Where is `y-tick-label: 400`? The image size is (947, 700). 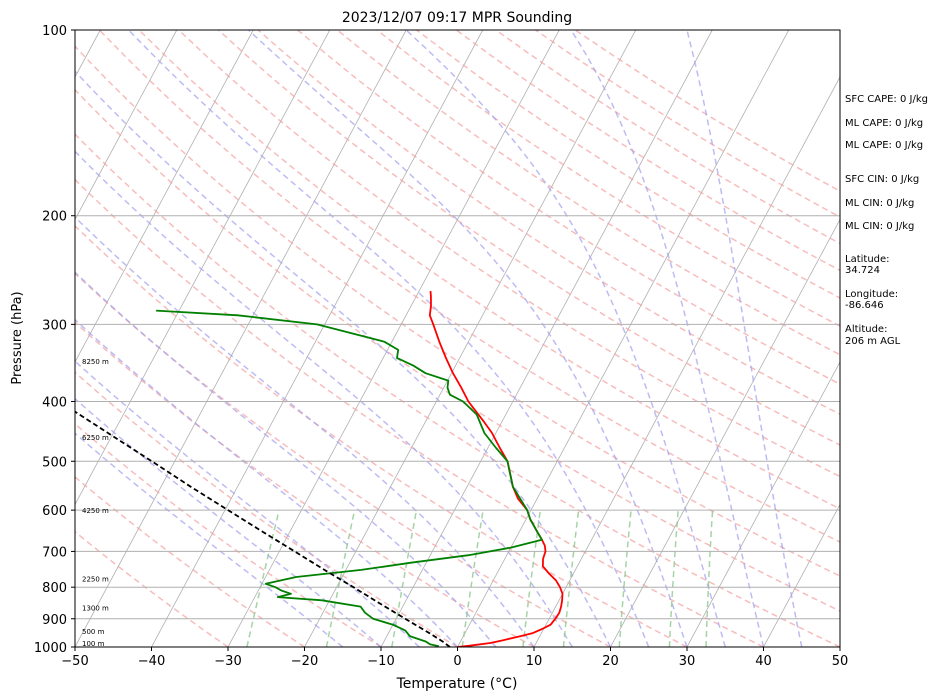
y-tick-label: 400 is located at coordinates (54, 402).